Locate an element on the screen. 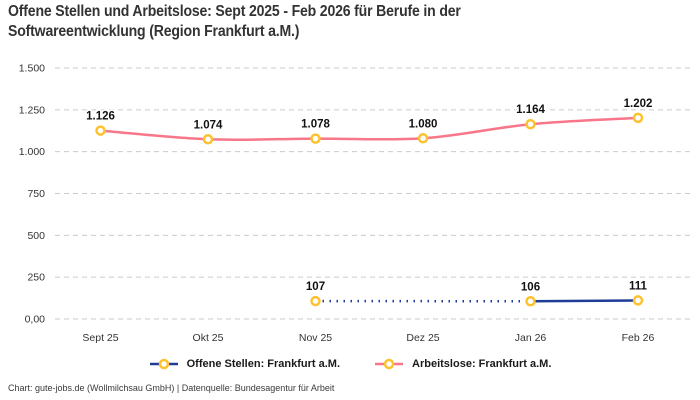 The height and width of the screenshot is (400, 700). data-point-value-label: 1.126 is located at coordinates (100, 117).